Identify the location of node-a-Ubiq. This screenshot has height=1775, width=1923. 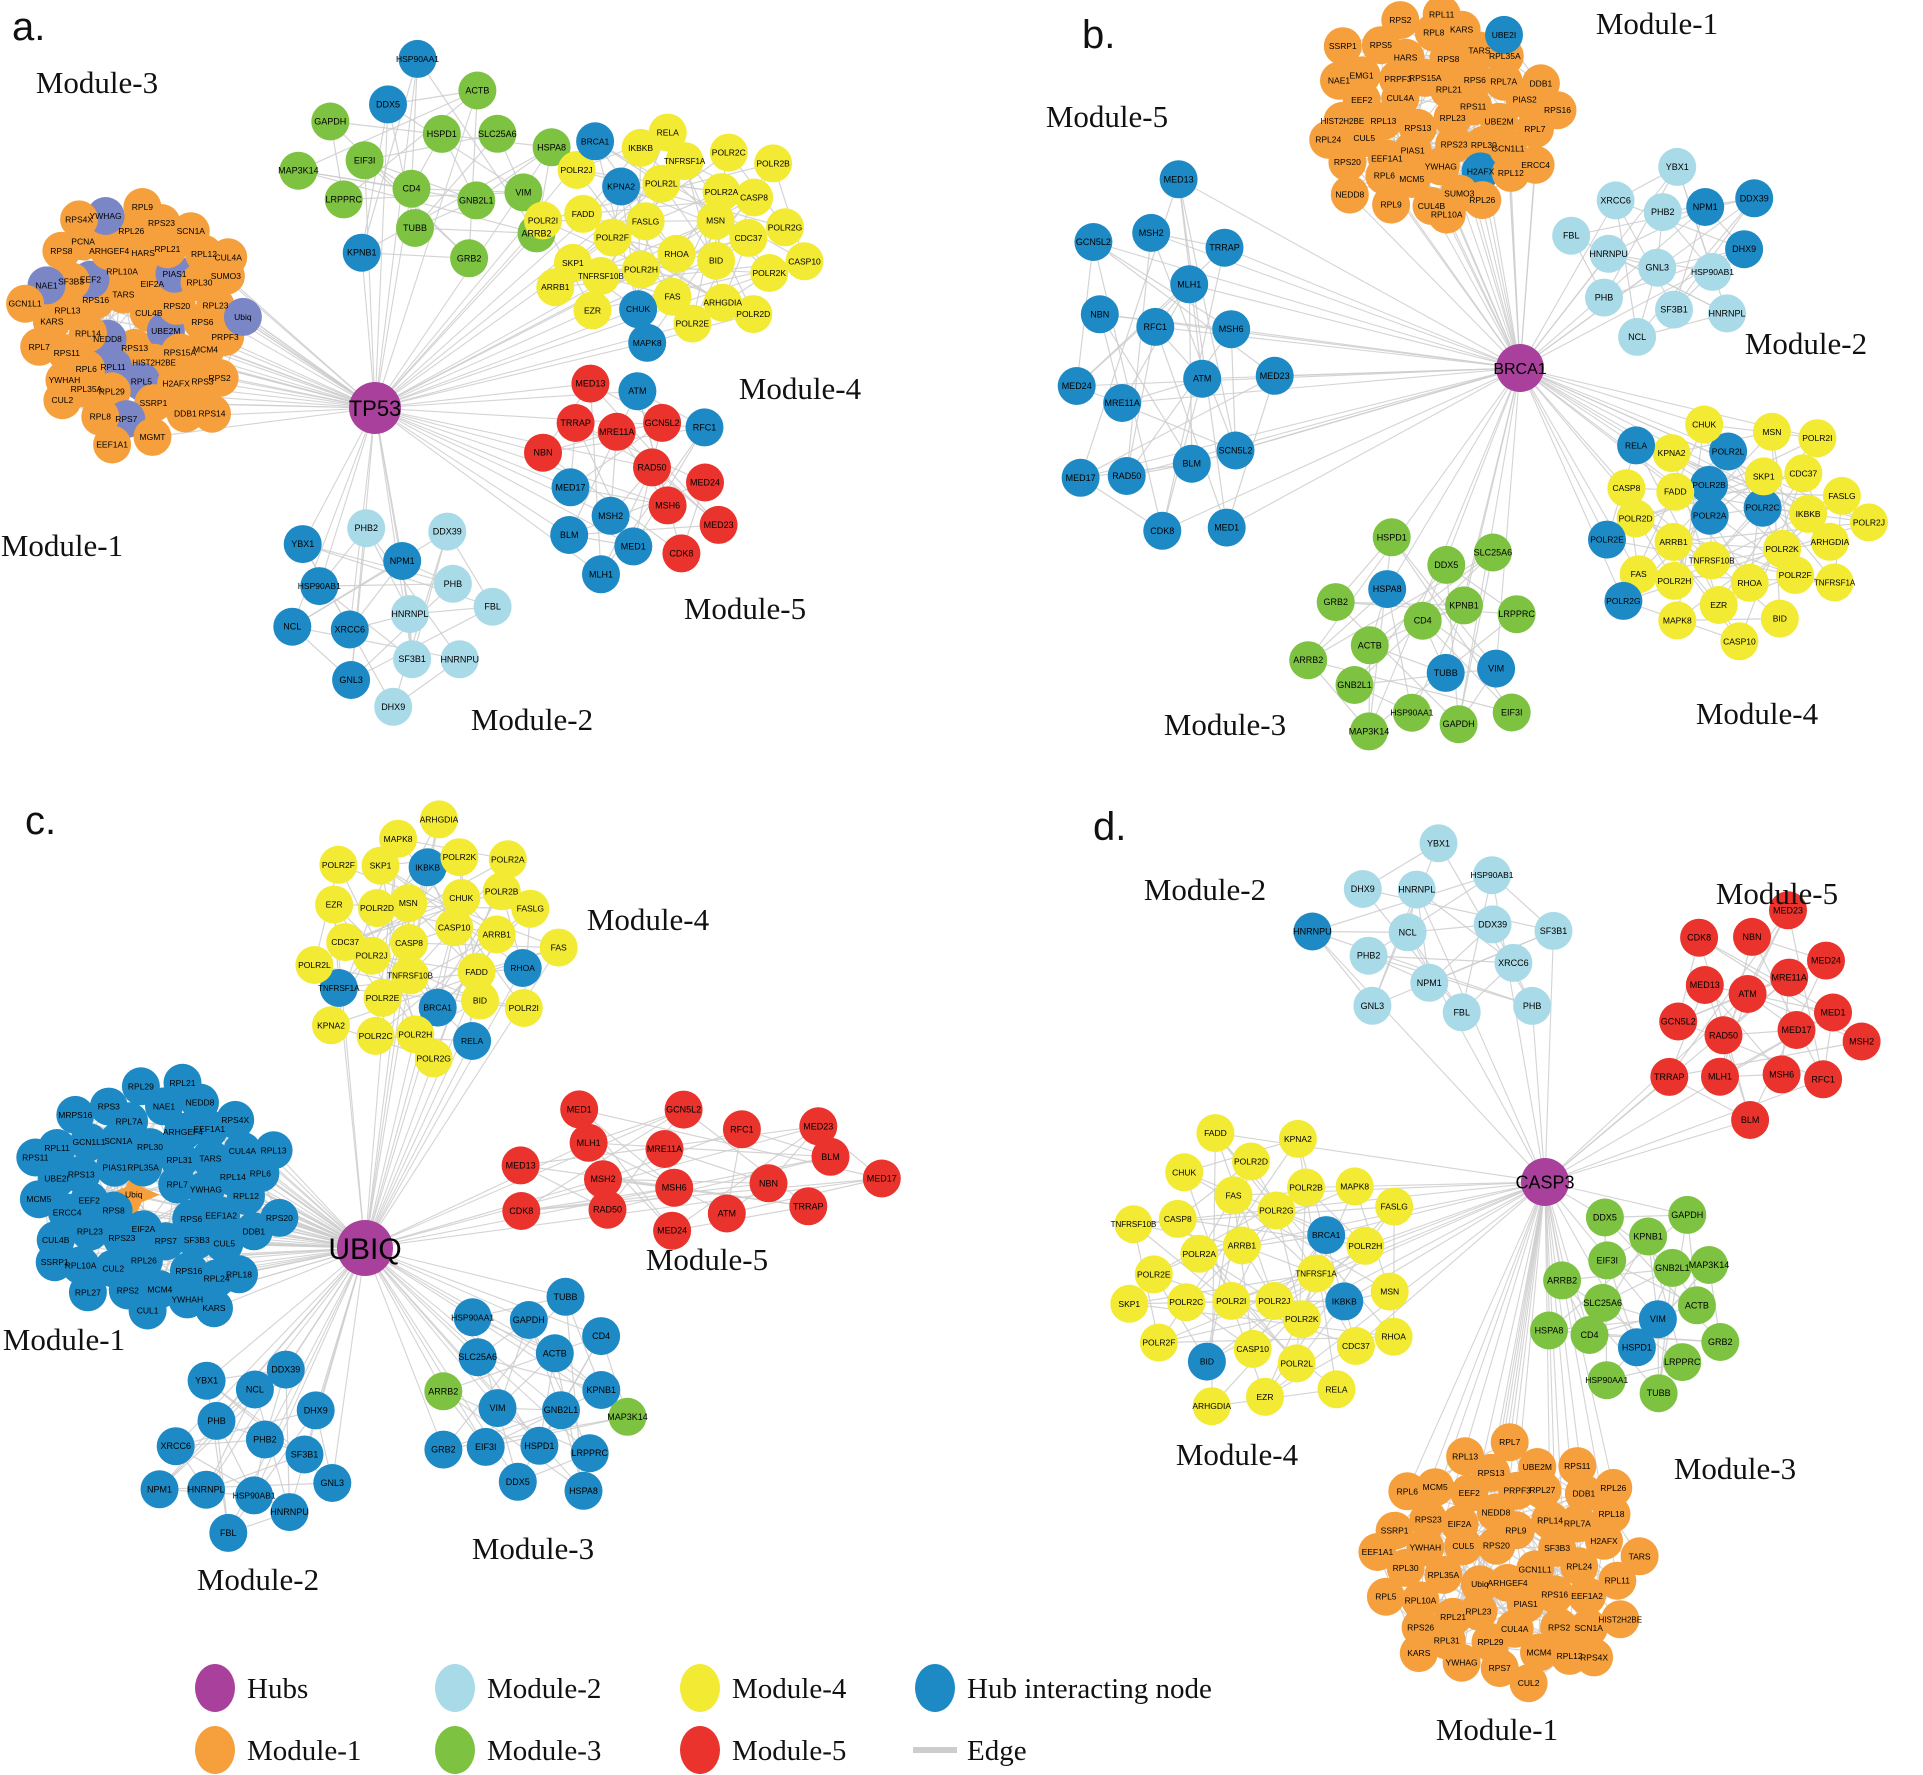
(242, 316).